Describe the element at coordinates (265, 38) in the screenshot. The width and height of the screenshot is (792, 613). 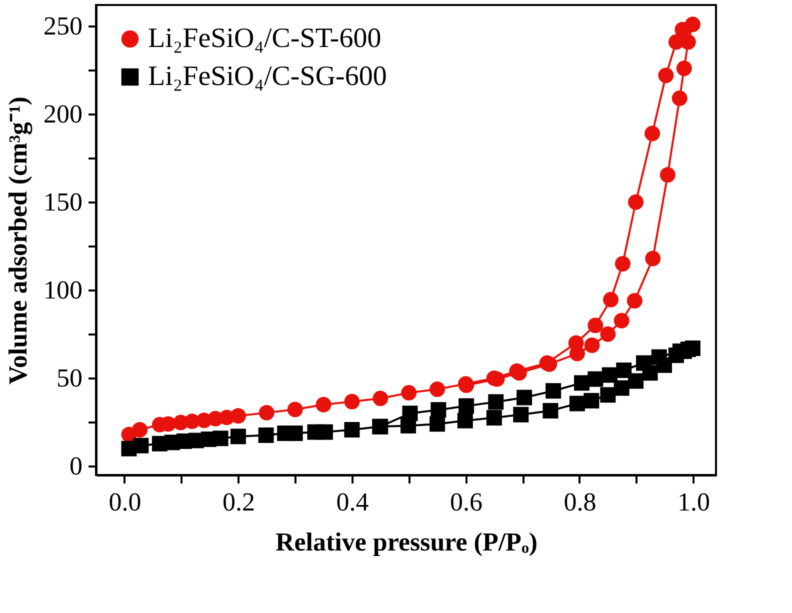
I see `legend-label: Li₂FeSiO₄/C-ST-600` at that location.